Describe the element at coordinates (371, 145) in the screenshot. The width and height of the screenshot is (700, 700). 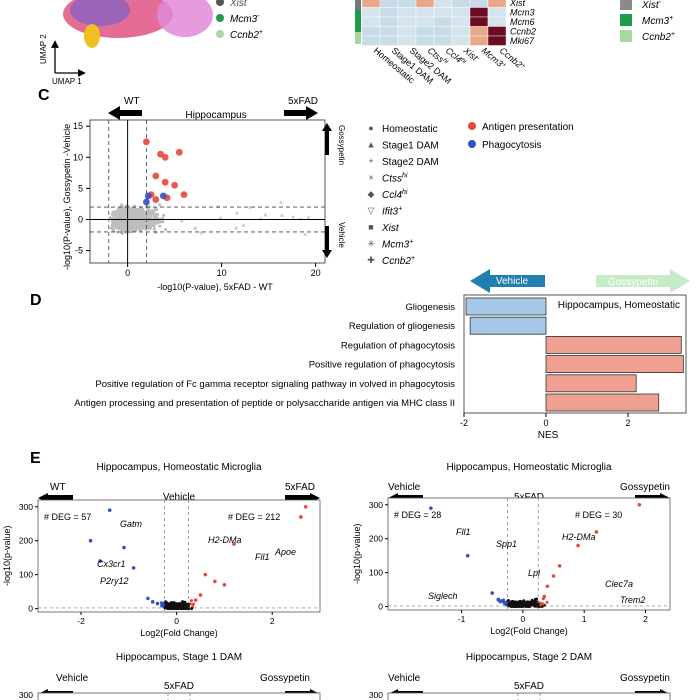
I see `legend-shape-icon: ▲` at that location.